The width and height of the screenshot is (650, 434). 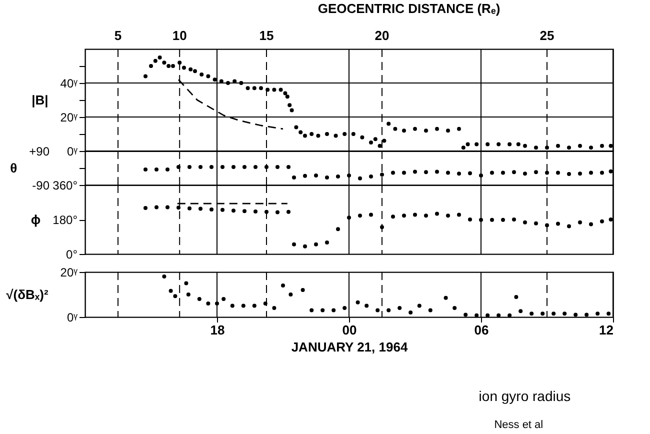 I want to click on y-tick-label: +90, so click(x=39, y=151).